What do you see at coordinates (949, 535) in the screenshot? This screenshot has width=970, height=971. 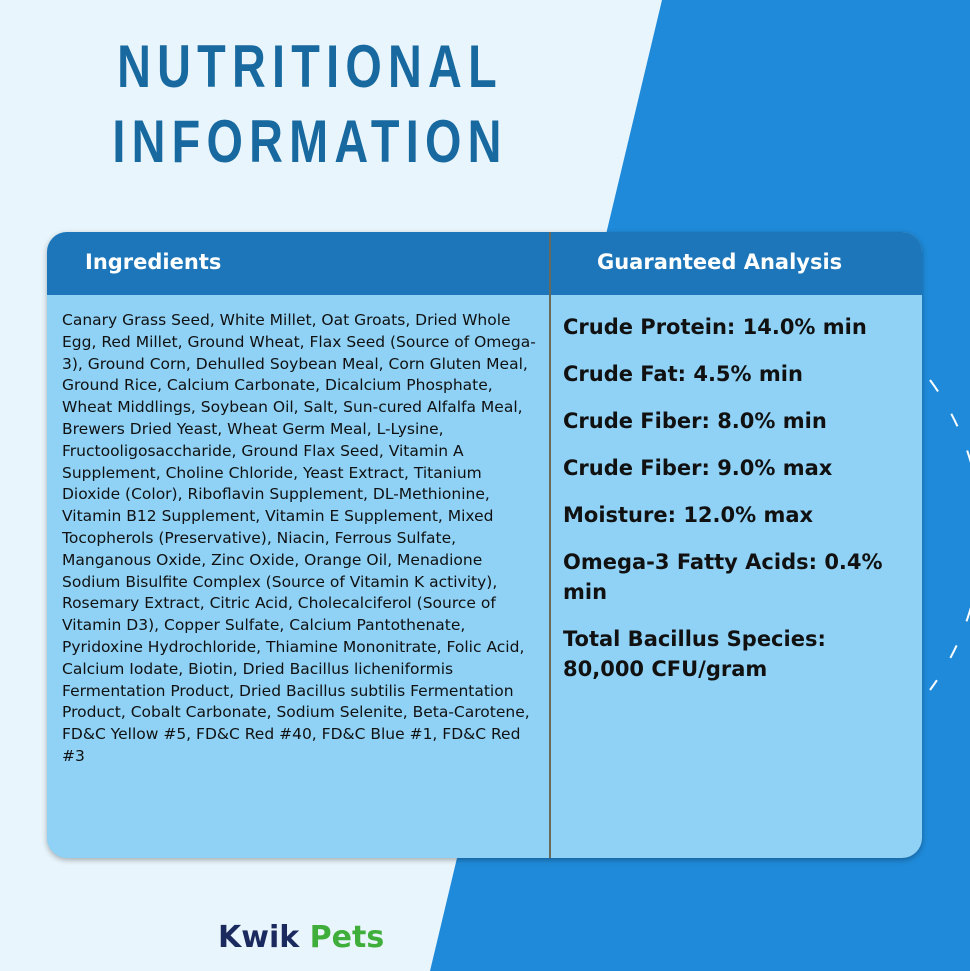 I see `dashed-arc` at bounding box center [949, 535].